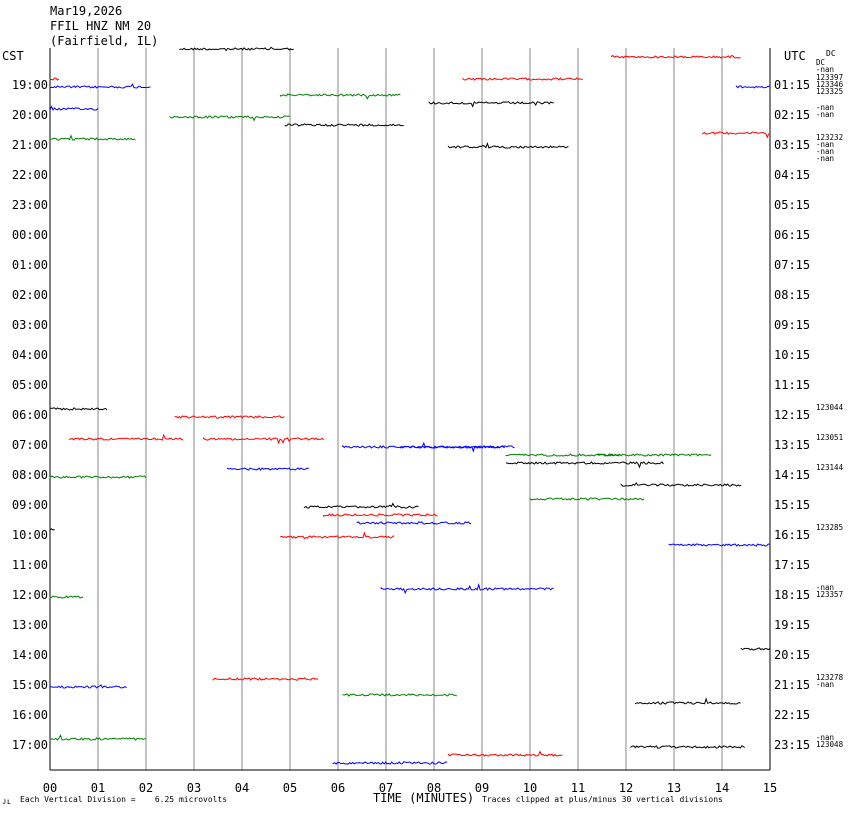 This screenshot has height=814, width=850. Describe the element at coordinates (792, 745) in the screenshot. I see `utc-hour-label: 23:15` at that location.